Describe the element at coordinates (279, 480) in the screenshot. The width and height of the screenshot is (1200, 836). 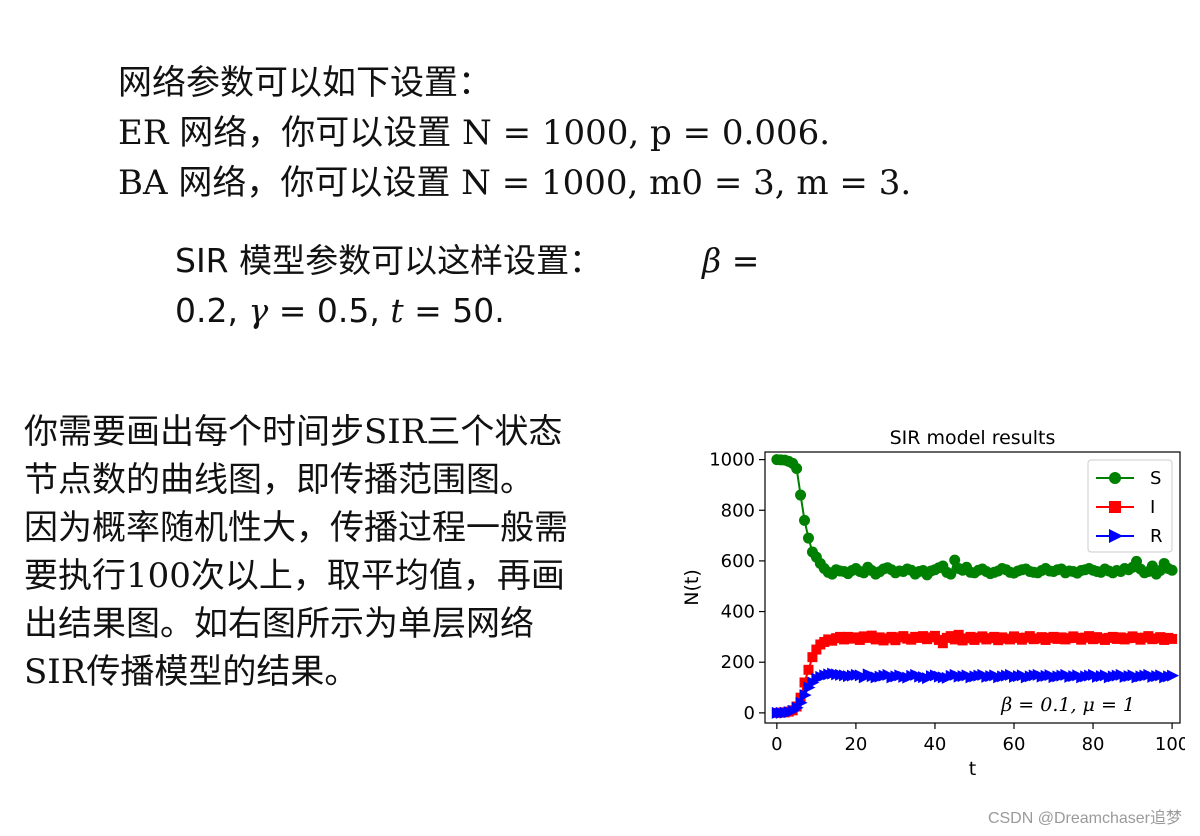
I see `description-line: 节点数的曲线图，即传播范围图。` at that location.